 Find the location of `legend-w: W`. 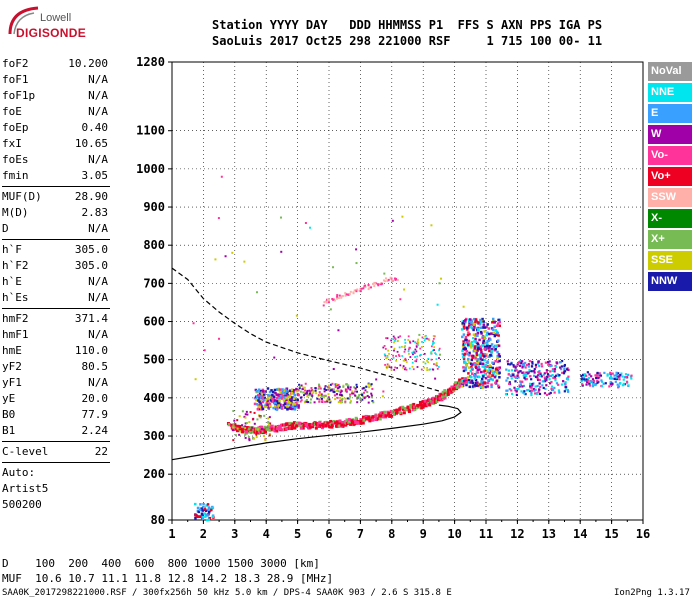

legend-w: W is located at coordinates (670, 134).